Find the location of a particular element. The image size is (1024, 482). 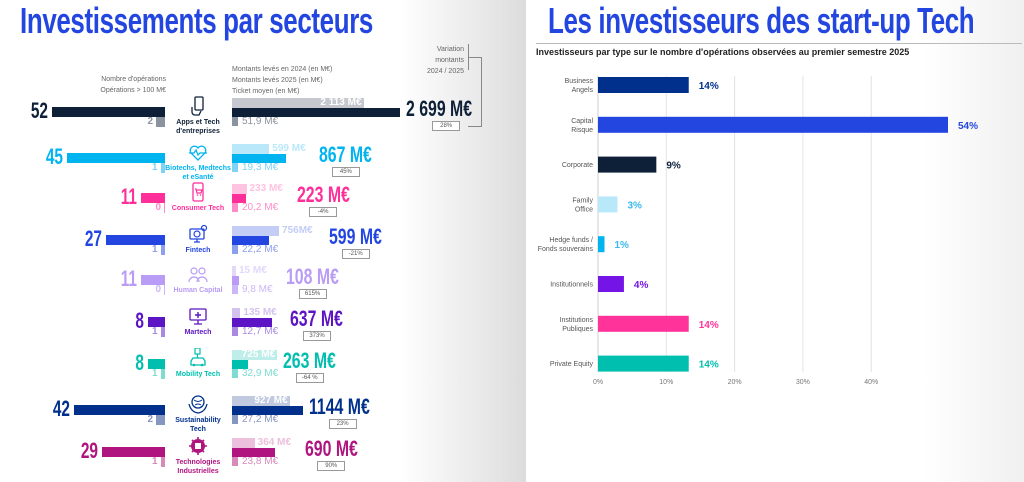

category-label: Hedge funds / Fonds souverains is located at coordinates (566, 245).